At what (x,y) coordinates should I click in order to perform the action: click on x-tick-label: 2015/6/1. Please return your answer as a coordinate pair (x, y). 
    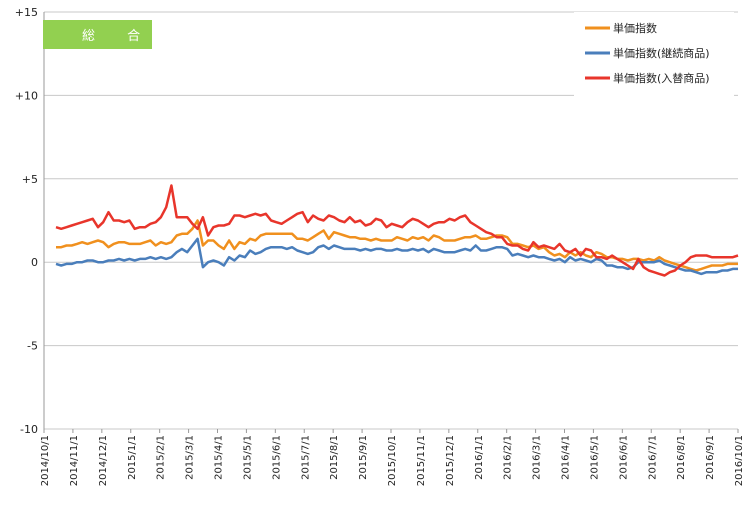
    Looking at the image, I should click on (276, 457).